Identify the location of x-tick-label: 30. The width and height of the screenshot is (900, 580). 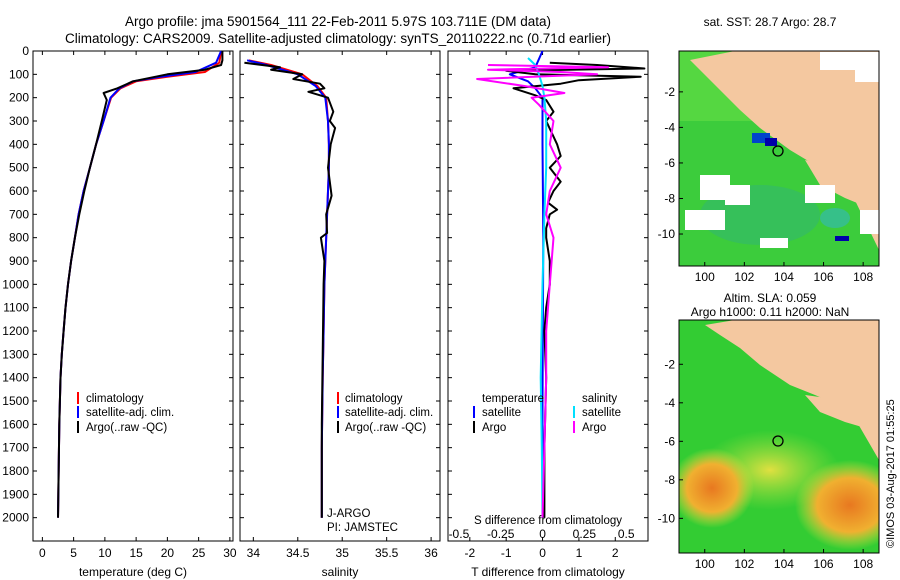
(230, 553).